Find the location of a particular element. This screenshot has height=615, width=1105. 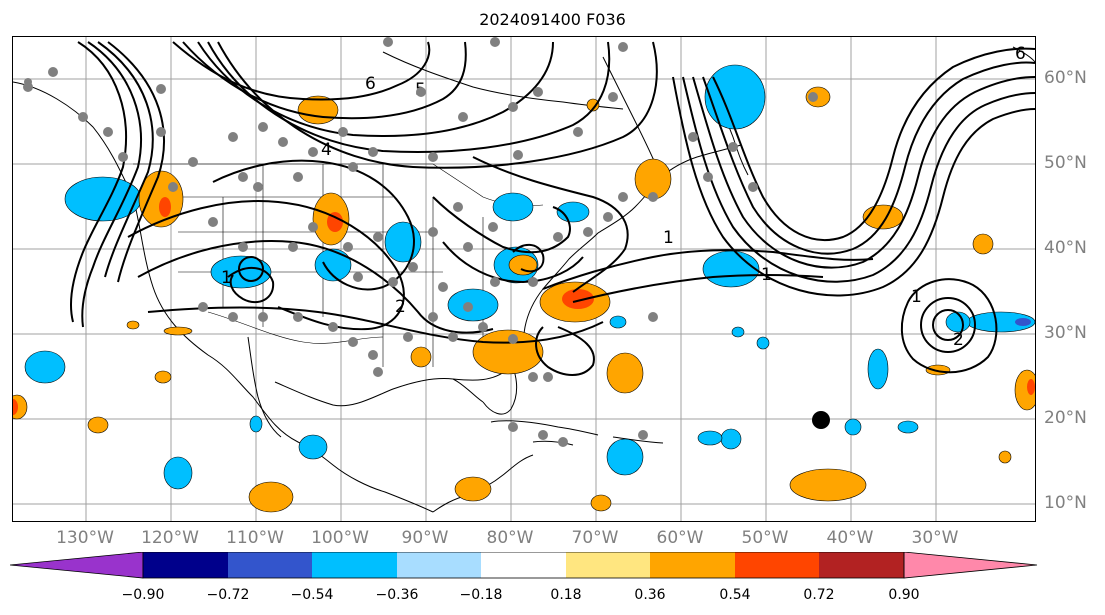

lat-label: 60°N is located at coordinates (1065, 78).